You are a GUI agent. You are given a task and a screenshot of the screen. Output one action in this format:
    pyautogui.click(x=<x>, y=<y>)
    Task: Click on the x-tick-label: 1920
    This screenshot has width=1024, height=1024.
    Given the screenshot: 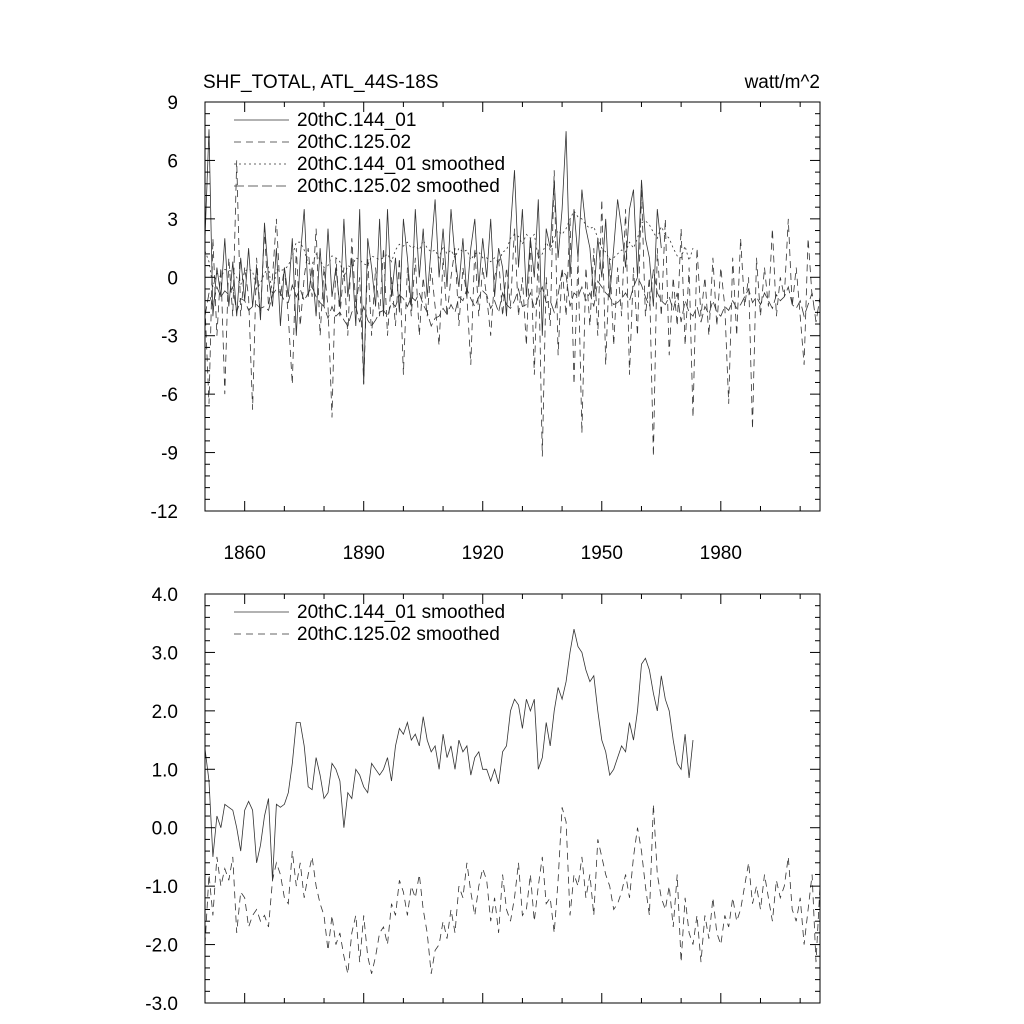 What is the action you would take?
    pyautogui.click(x=483, y=553)
    